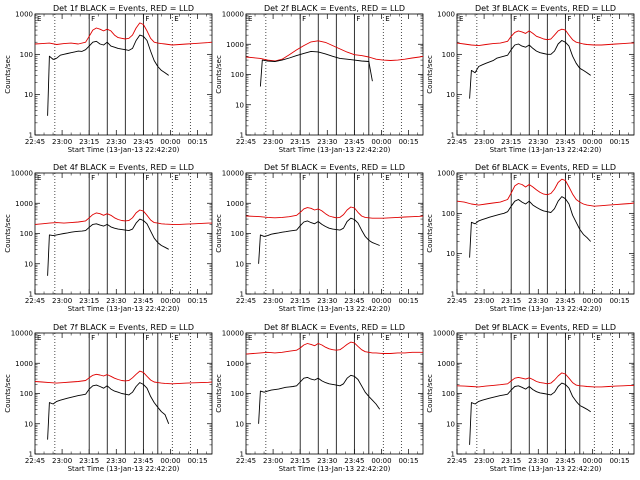 This screenshot has height=480, width=640. I want to click on panel-title: Det 5f BLACK = Events, RED = LLD, so click(334, 167).